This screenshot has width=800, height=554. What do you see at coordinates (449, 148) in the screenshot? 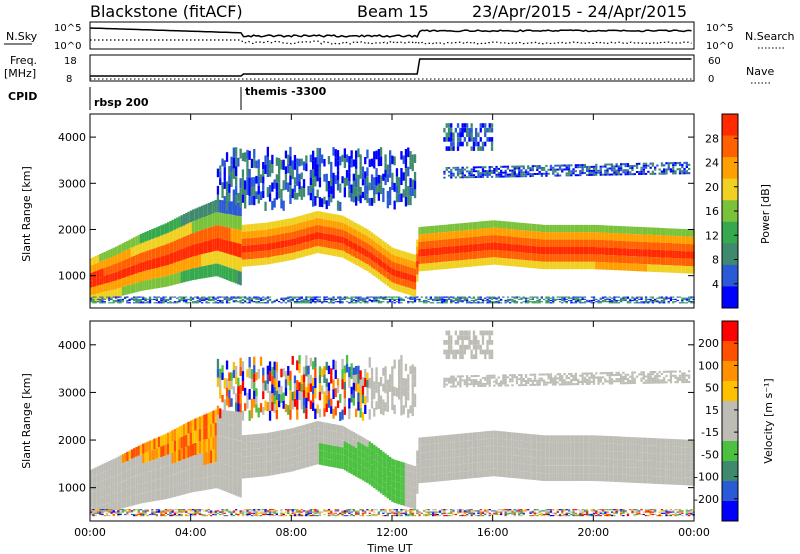
I see `power-cell-1947` at bounding box center [449, 148].